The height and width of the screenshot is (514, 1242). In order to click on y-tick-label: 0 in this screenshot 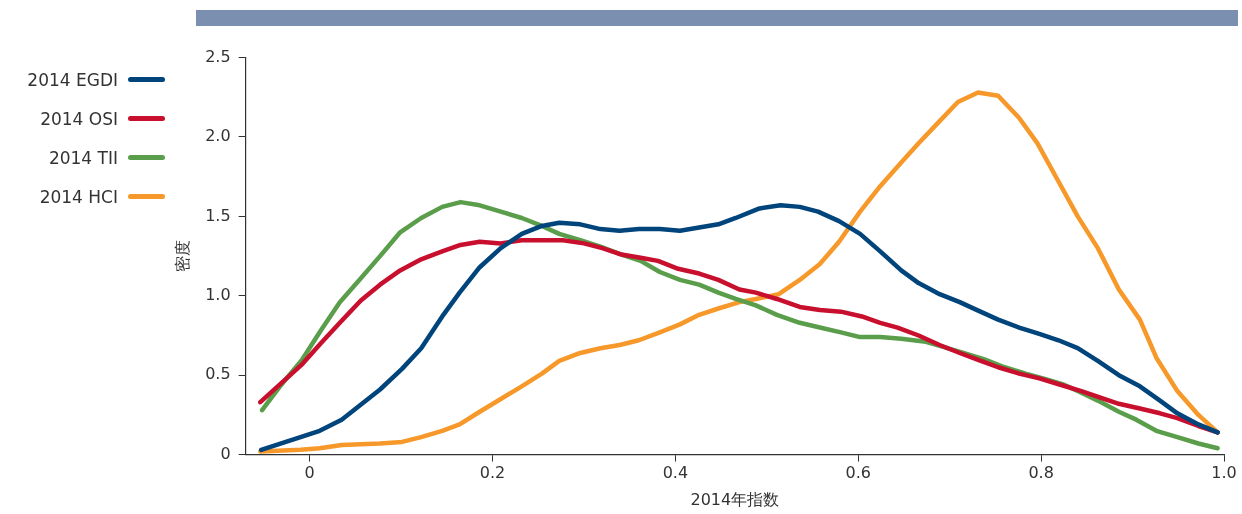, I will do `click(225, 453)`.